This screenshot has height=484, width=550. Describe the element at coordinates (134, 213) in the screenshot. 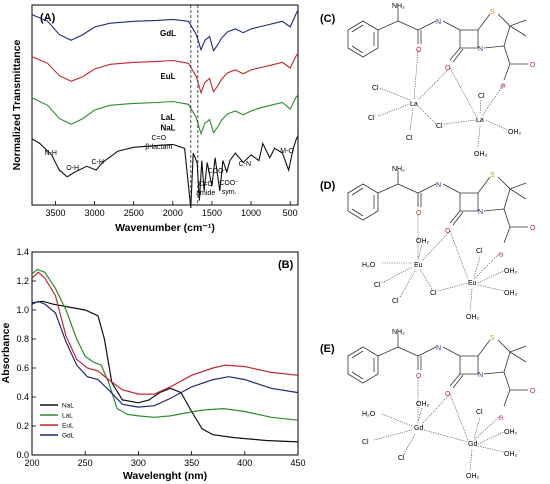

I see `ftir-x-tick-label: 2500` at that location.